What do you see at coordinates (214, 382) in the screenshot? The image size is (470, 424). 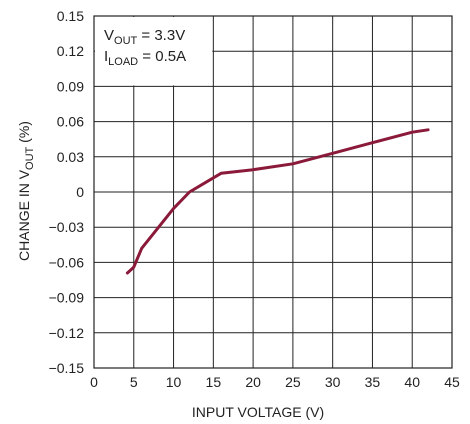 I see `x-tick-label: 15` at bounding box center [214, 382].